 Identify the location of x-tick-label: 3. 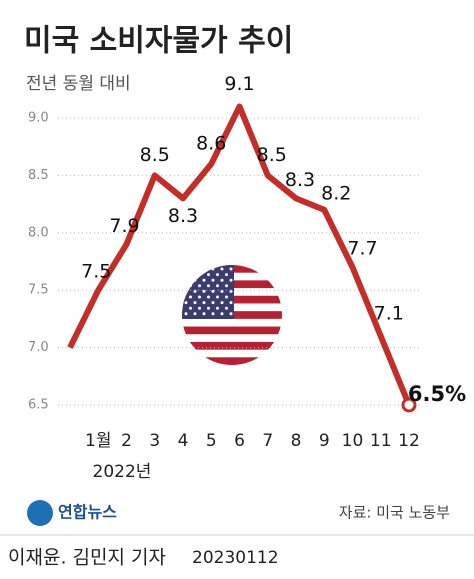
(154, 441).